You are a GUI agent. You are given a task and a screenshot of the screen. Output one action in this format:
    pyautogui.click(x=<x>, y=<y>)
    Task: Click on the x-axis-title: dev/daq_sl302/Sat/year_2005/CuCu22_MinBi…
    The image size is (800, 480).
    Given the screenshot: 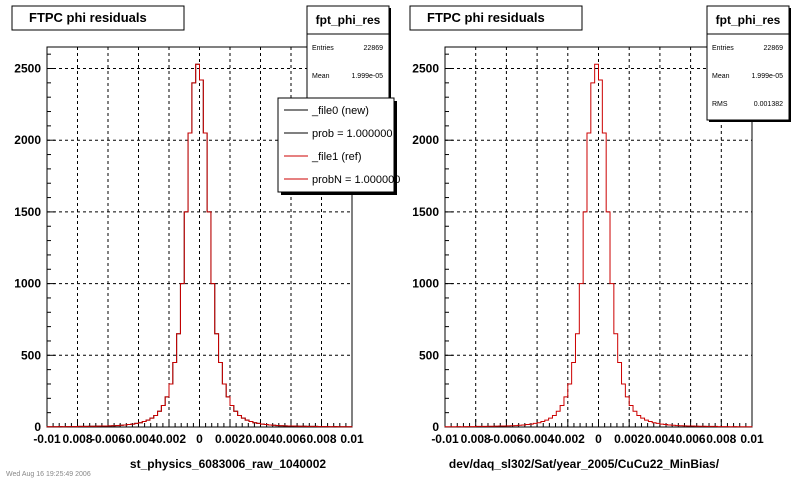 What is the action you would take?
    pyautogui.click(x=584, y=464)
    